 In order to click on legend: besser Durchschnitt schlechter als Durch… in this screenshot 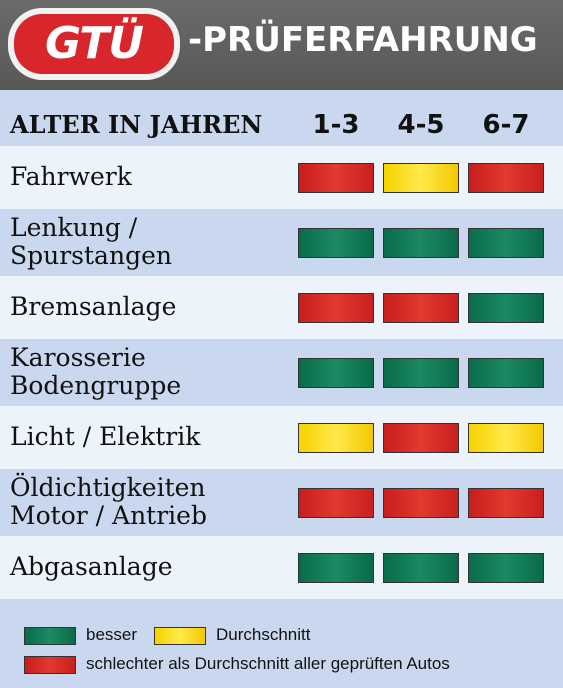, I will do `click(281, 646)`.